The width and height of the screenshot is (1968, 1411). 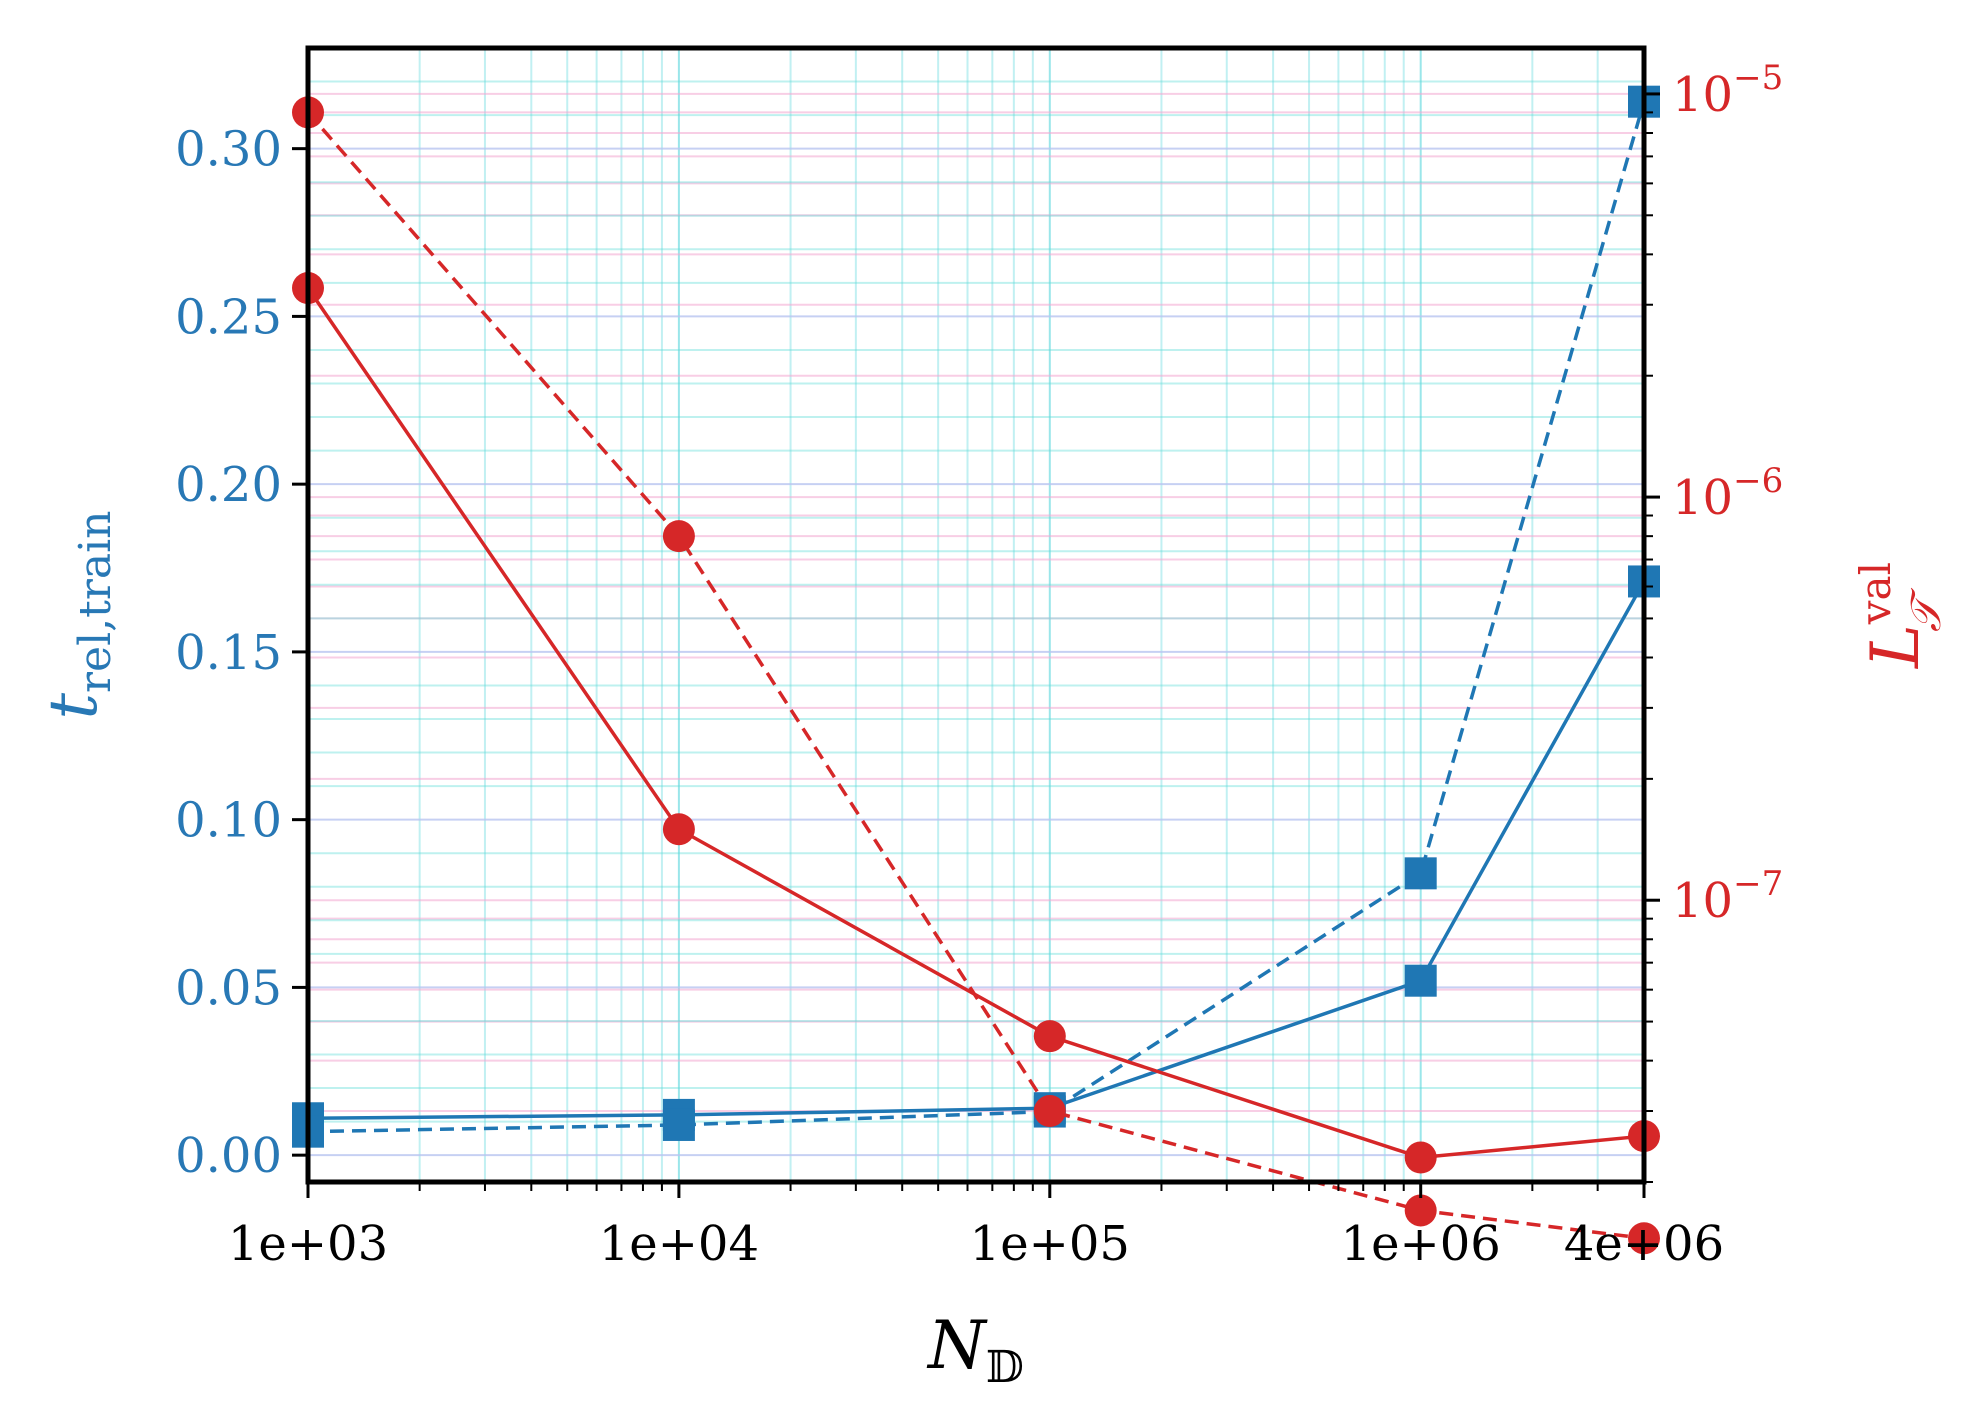 I want to click on right-y-axis: 10⁻⁷ 10⁻⁶ 10⁻⁵, so click(x=1713, y=620).